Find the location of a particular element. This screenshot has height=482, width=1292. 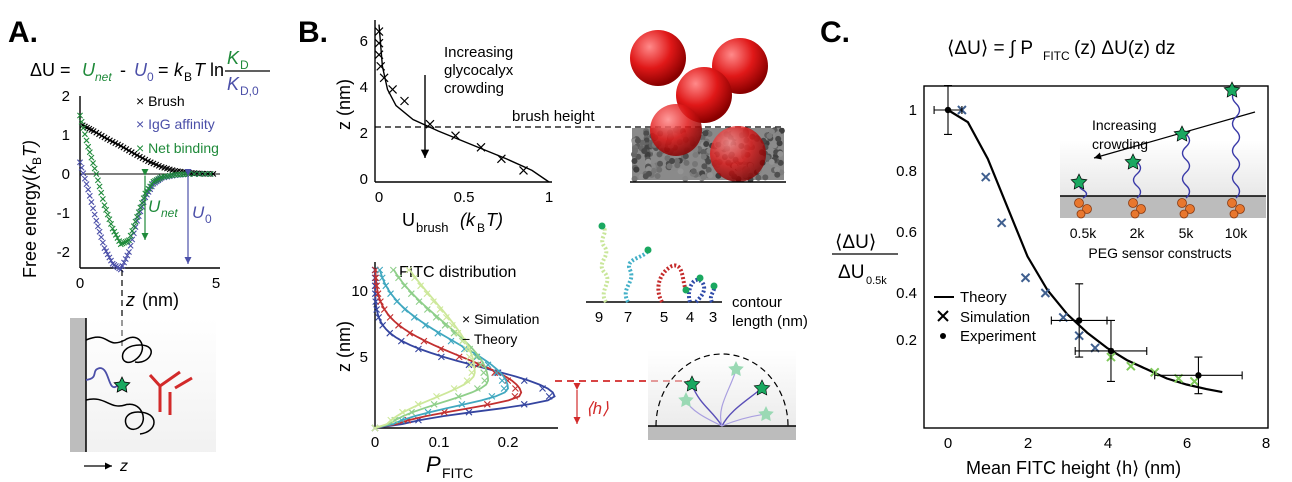

svg-text: Free energy( is located at coordinates (30, 226).